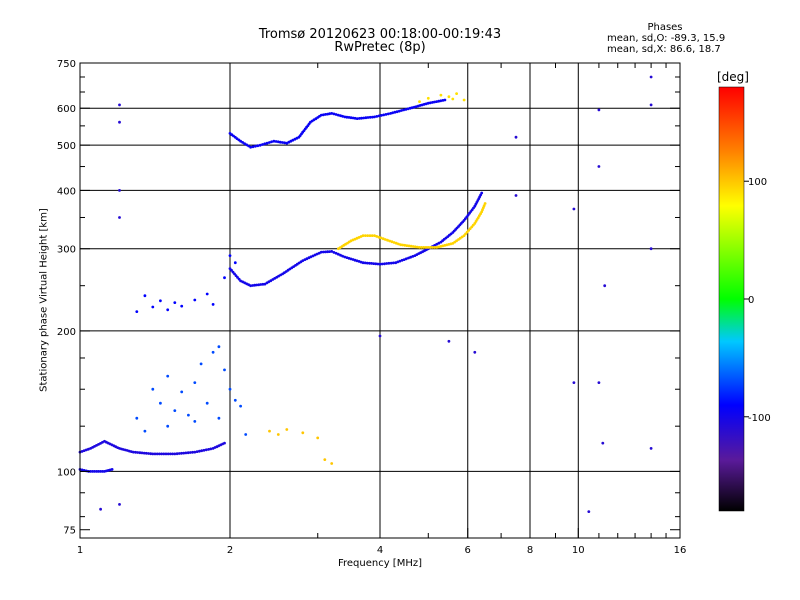 Image resolution: width=800 pixels, height=600 pixels. What do you see at coordinates (578, 550) in the screenshot?
I see `x-tick-label: 10` at bounding box center [578, 550].